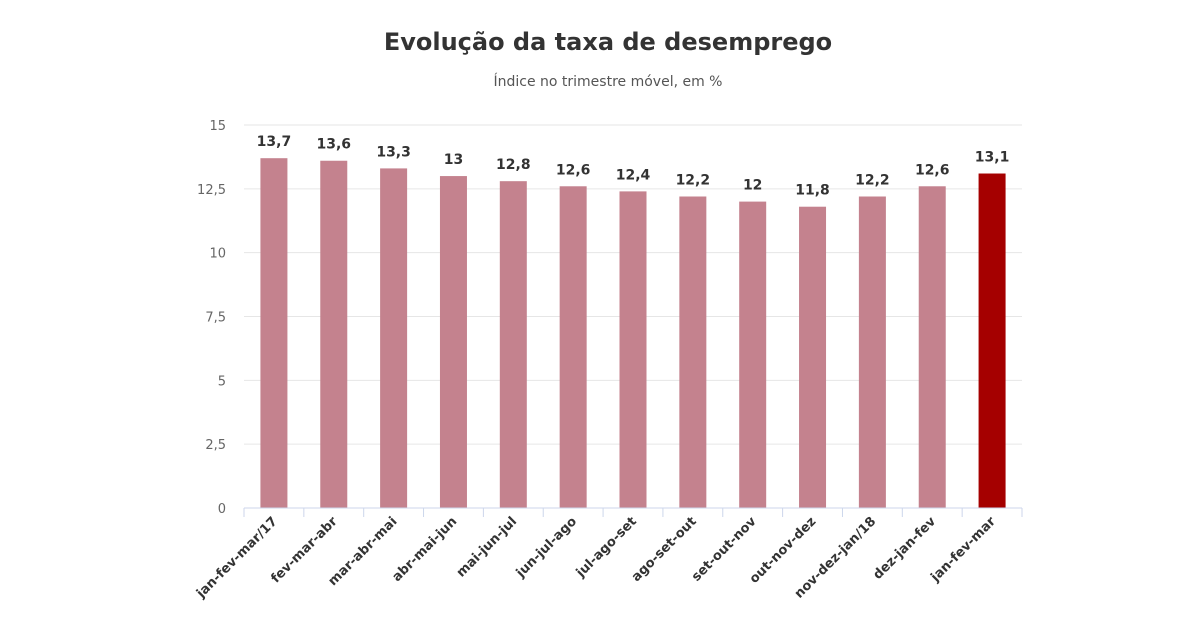 This screenshot has height=630, width=1200. What do you see at coordinates (237, 558) in the screenshot?
I see `x-tick-label: jan-fev-mar/17` at bounding box center [237, 558].